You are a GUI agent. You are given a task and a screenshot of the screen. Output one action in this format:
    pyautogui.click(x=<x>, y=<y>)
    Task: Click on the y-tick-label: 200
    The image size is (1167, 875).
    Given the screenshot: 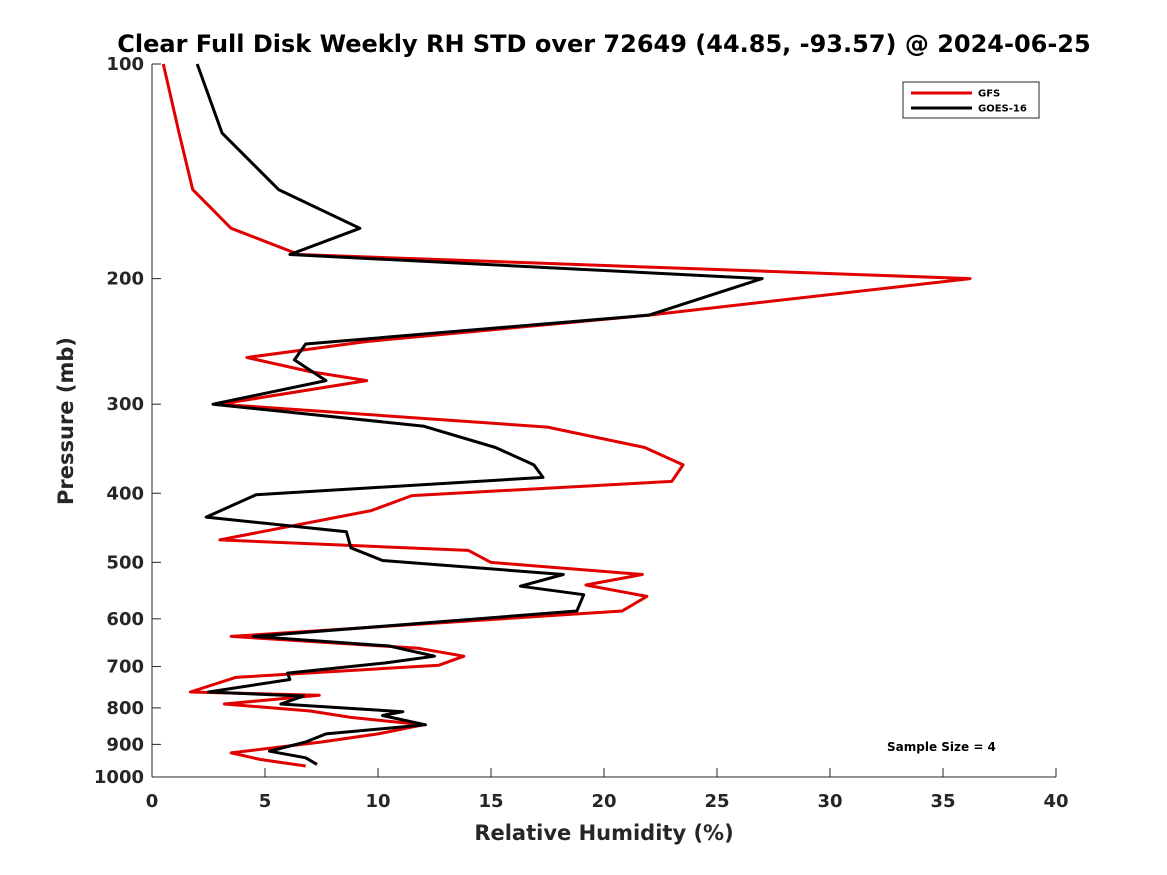 What is the action you would take?
    pyautogui.click(x=125, y=279)
    